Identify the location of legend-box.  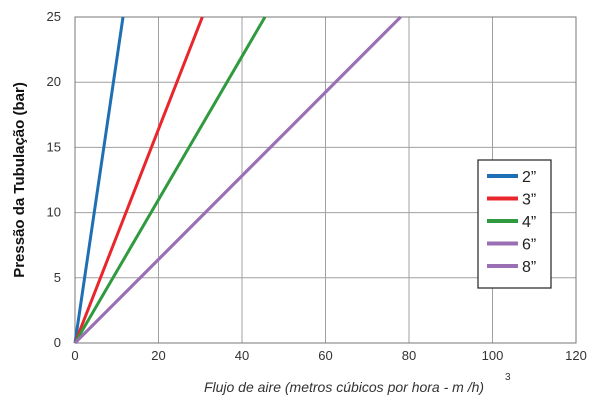
(514, 224).